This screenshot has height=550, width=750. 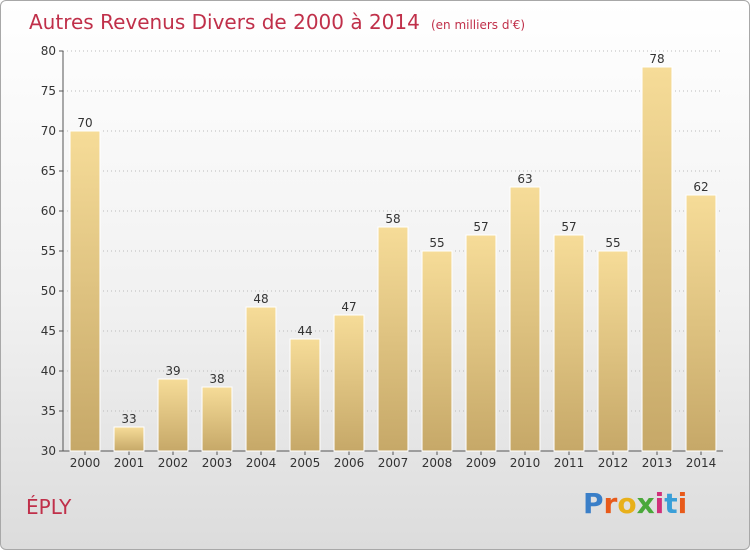 What do you see at coordinates (48, 171) in the screenshot?
I see `y-tick-label: 65` at bounding box center [48, 171].